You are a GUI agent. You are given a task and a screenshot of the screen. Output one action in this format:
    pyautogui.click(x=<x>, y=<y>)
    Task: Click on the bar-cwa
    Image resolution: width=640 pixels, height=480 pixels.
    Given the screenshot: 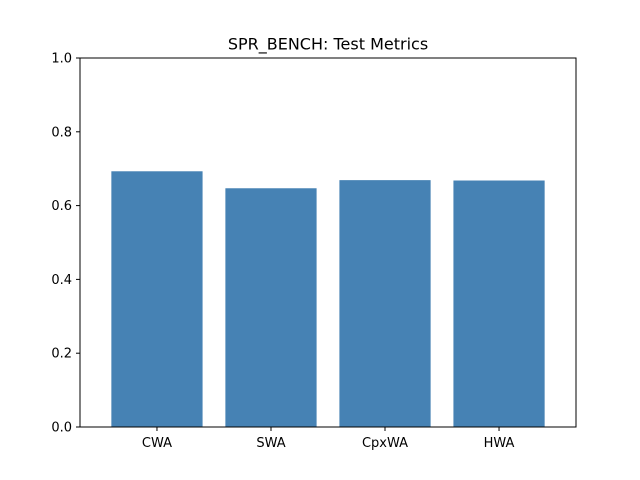 What is the action you would take?
    pyautogui.click(x=157, y=299)
    